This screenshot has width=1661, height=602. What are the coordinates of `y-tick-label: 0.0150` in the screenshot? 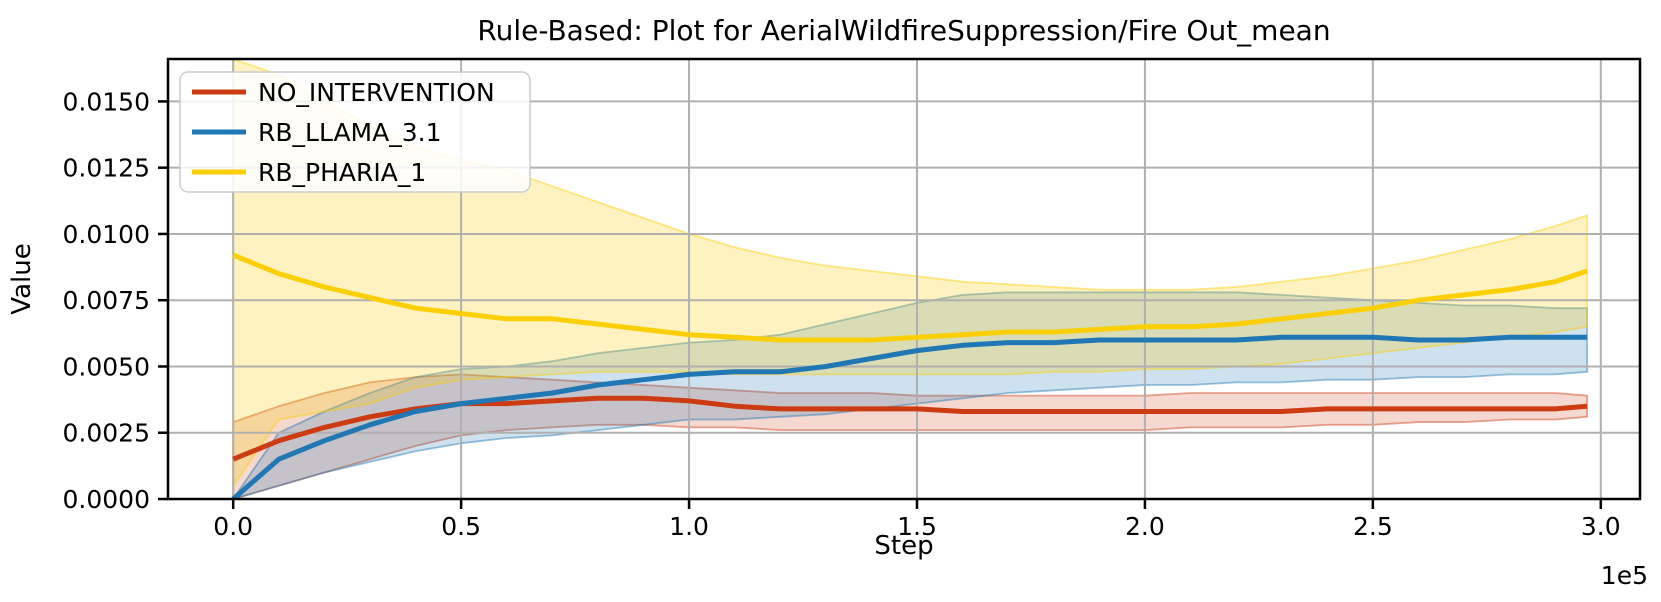 It's located at (106, 101).